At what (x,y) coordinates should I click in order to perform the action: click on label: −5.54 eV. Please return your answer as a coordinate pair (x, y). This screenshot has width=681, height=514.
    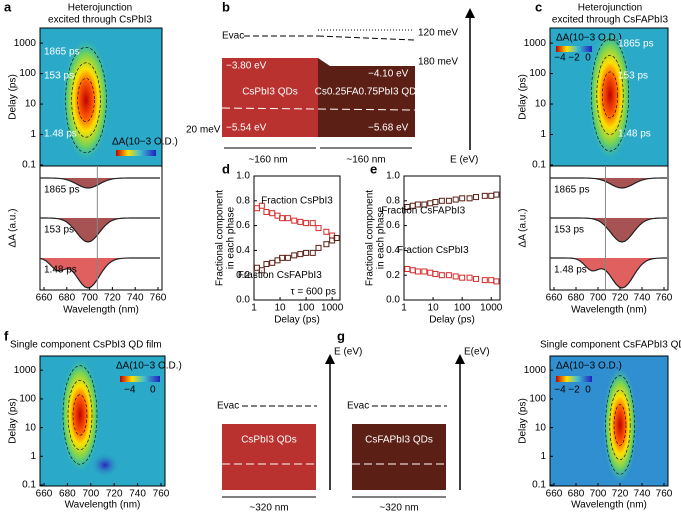
    Looking at the image, I should click on (246, 128).